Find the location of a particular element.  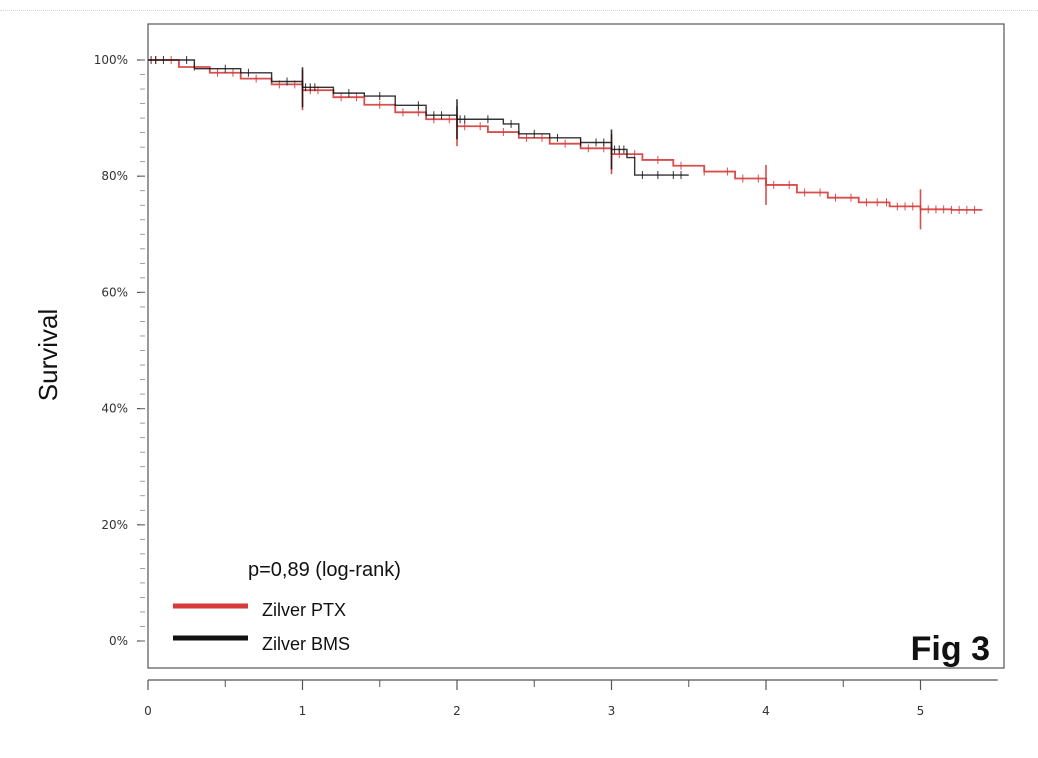

legend-label-zilver-ptx: Zilver PTX is located at coordinates (304, 610).